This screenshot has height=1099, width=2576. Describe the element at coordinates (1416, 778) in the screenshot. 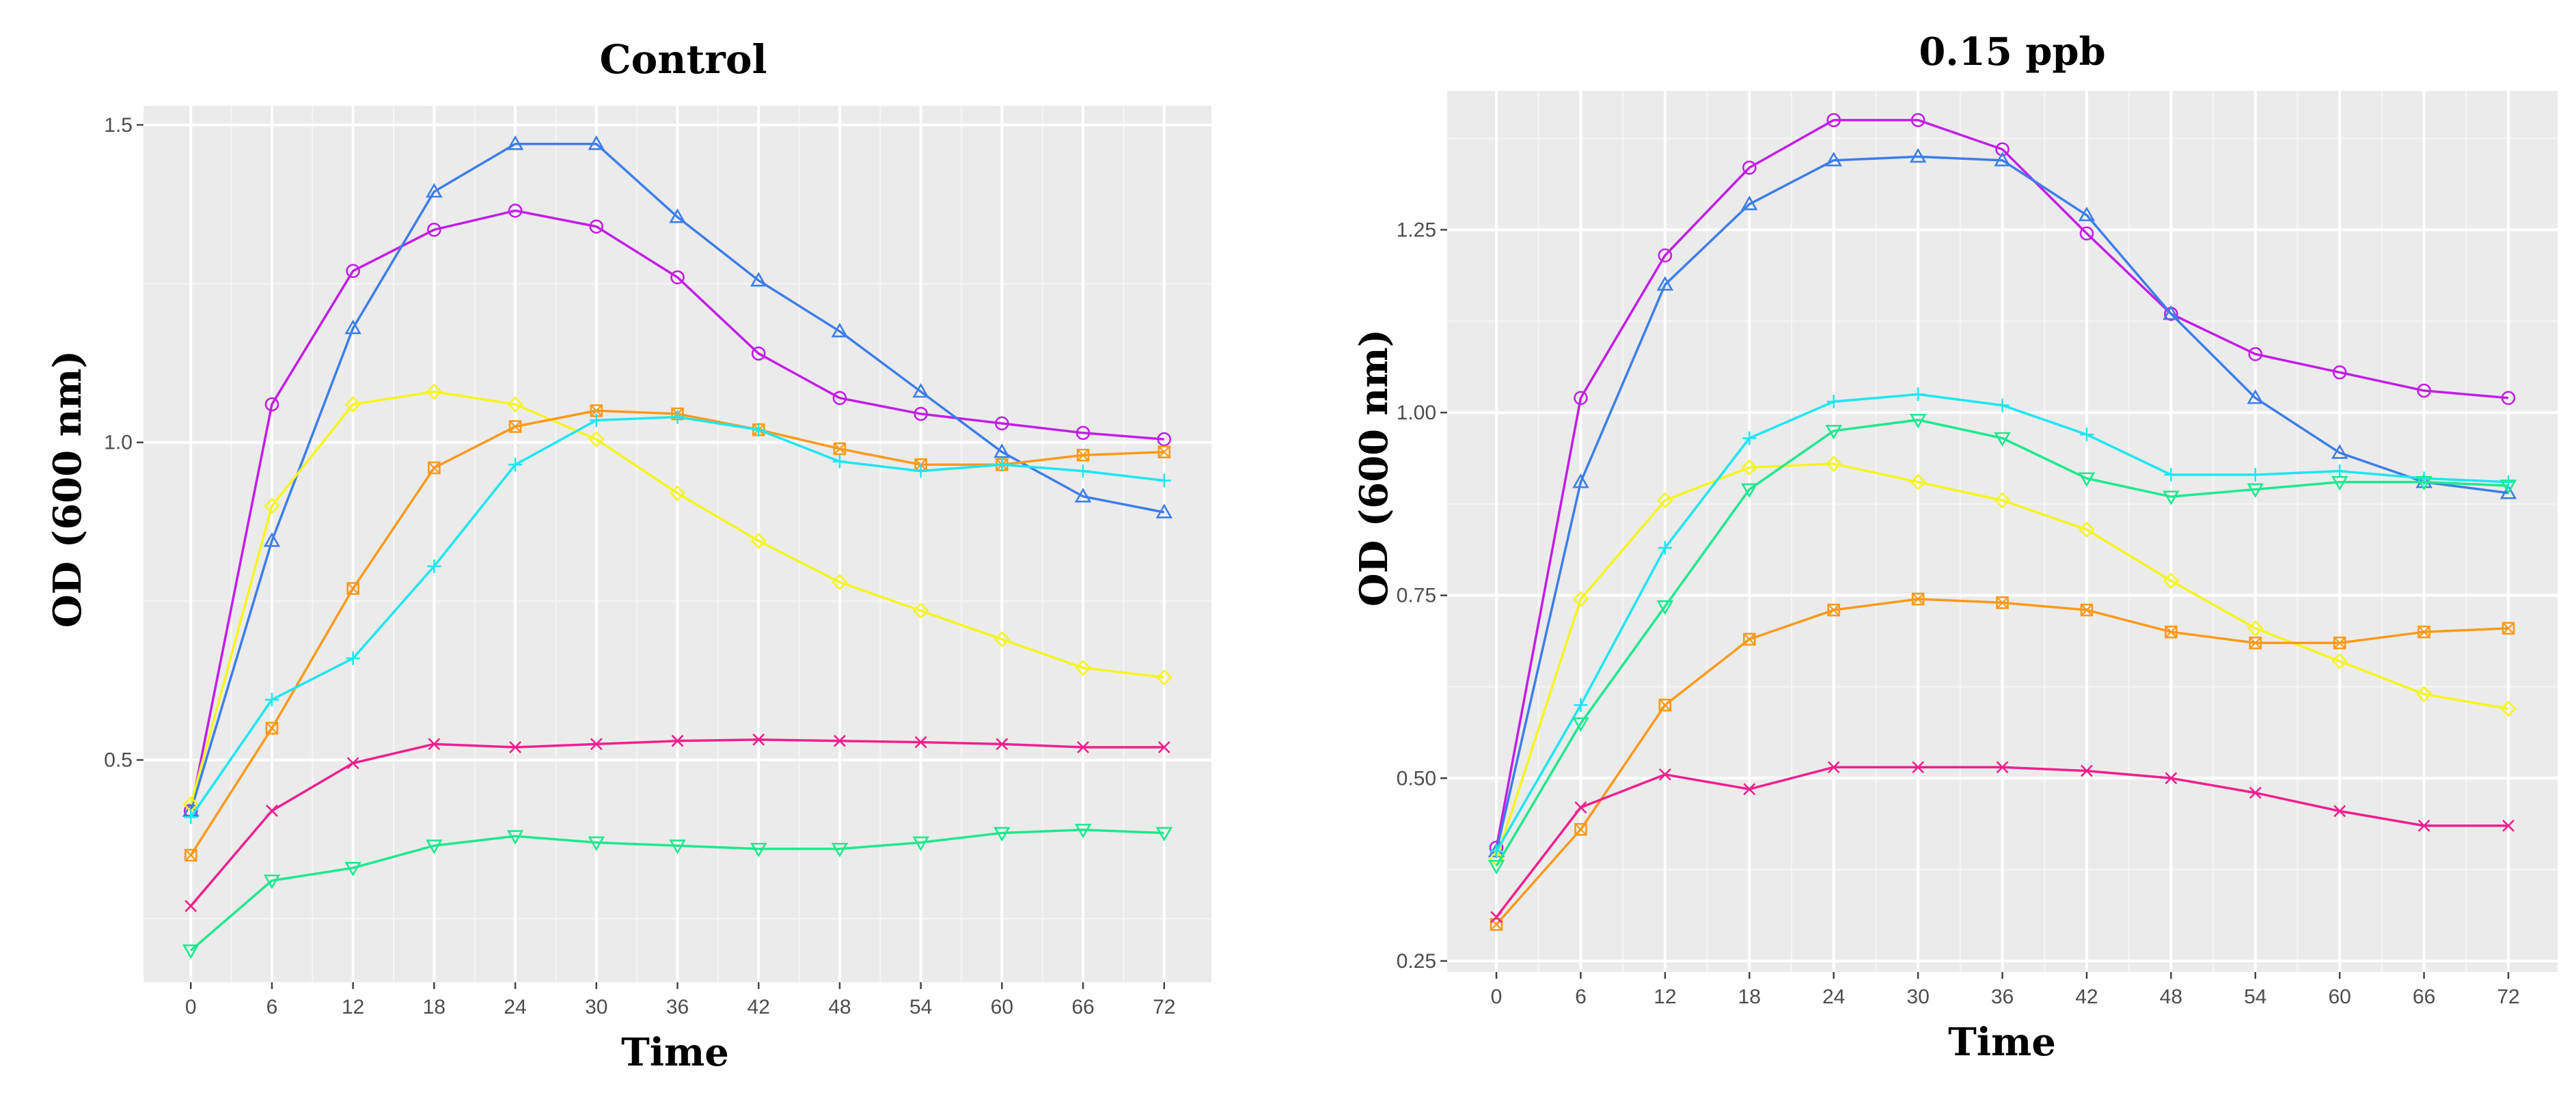

I see `y-tick-label: 0.50` at that location.